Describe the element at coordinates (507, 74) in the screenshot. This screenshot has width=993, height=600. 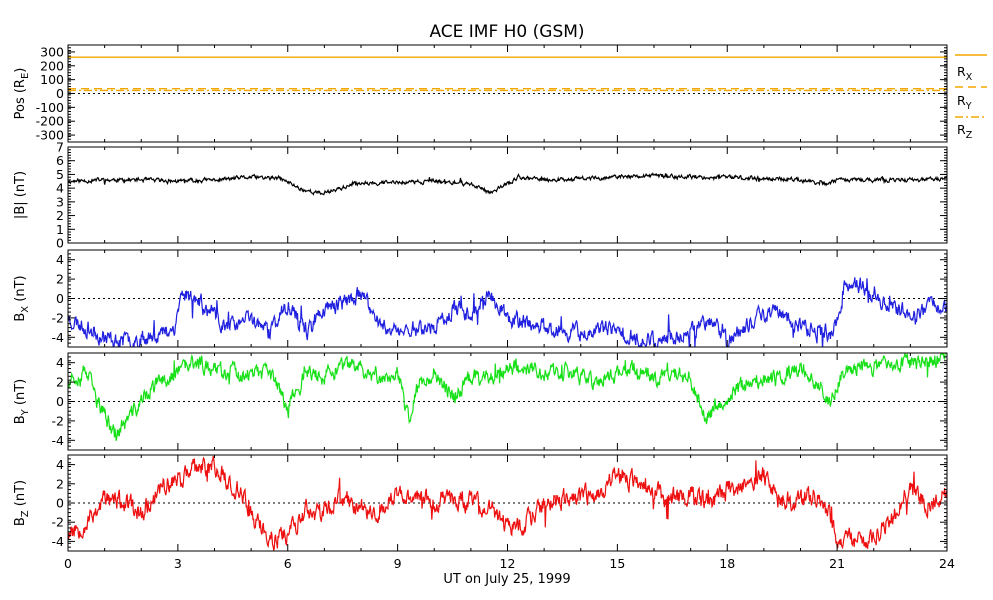
I see `series-group-pos` at that location.